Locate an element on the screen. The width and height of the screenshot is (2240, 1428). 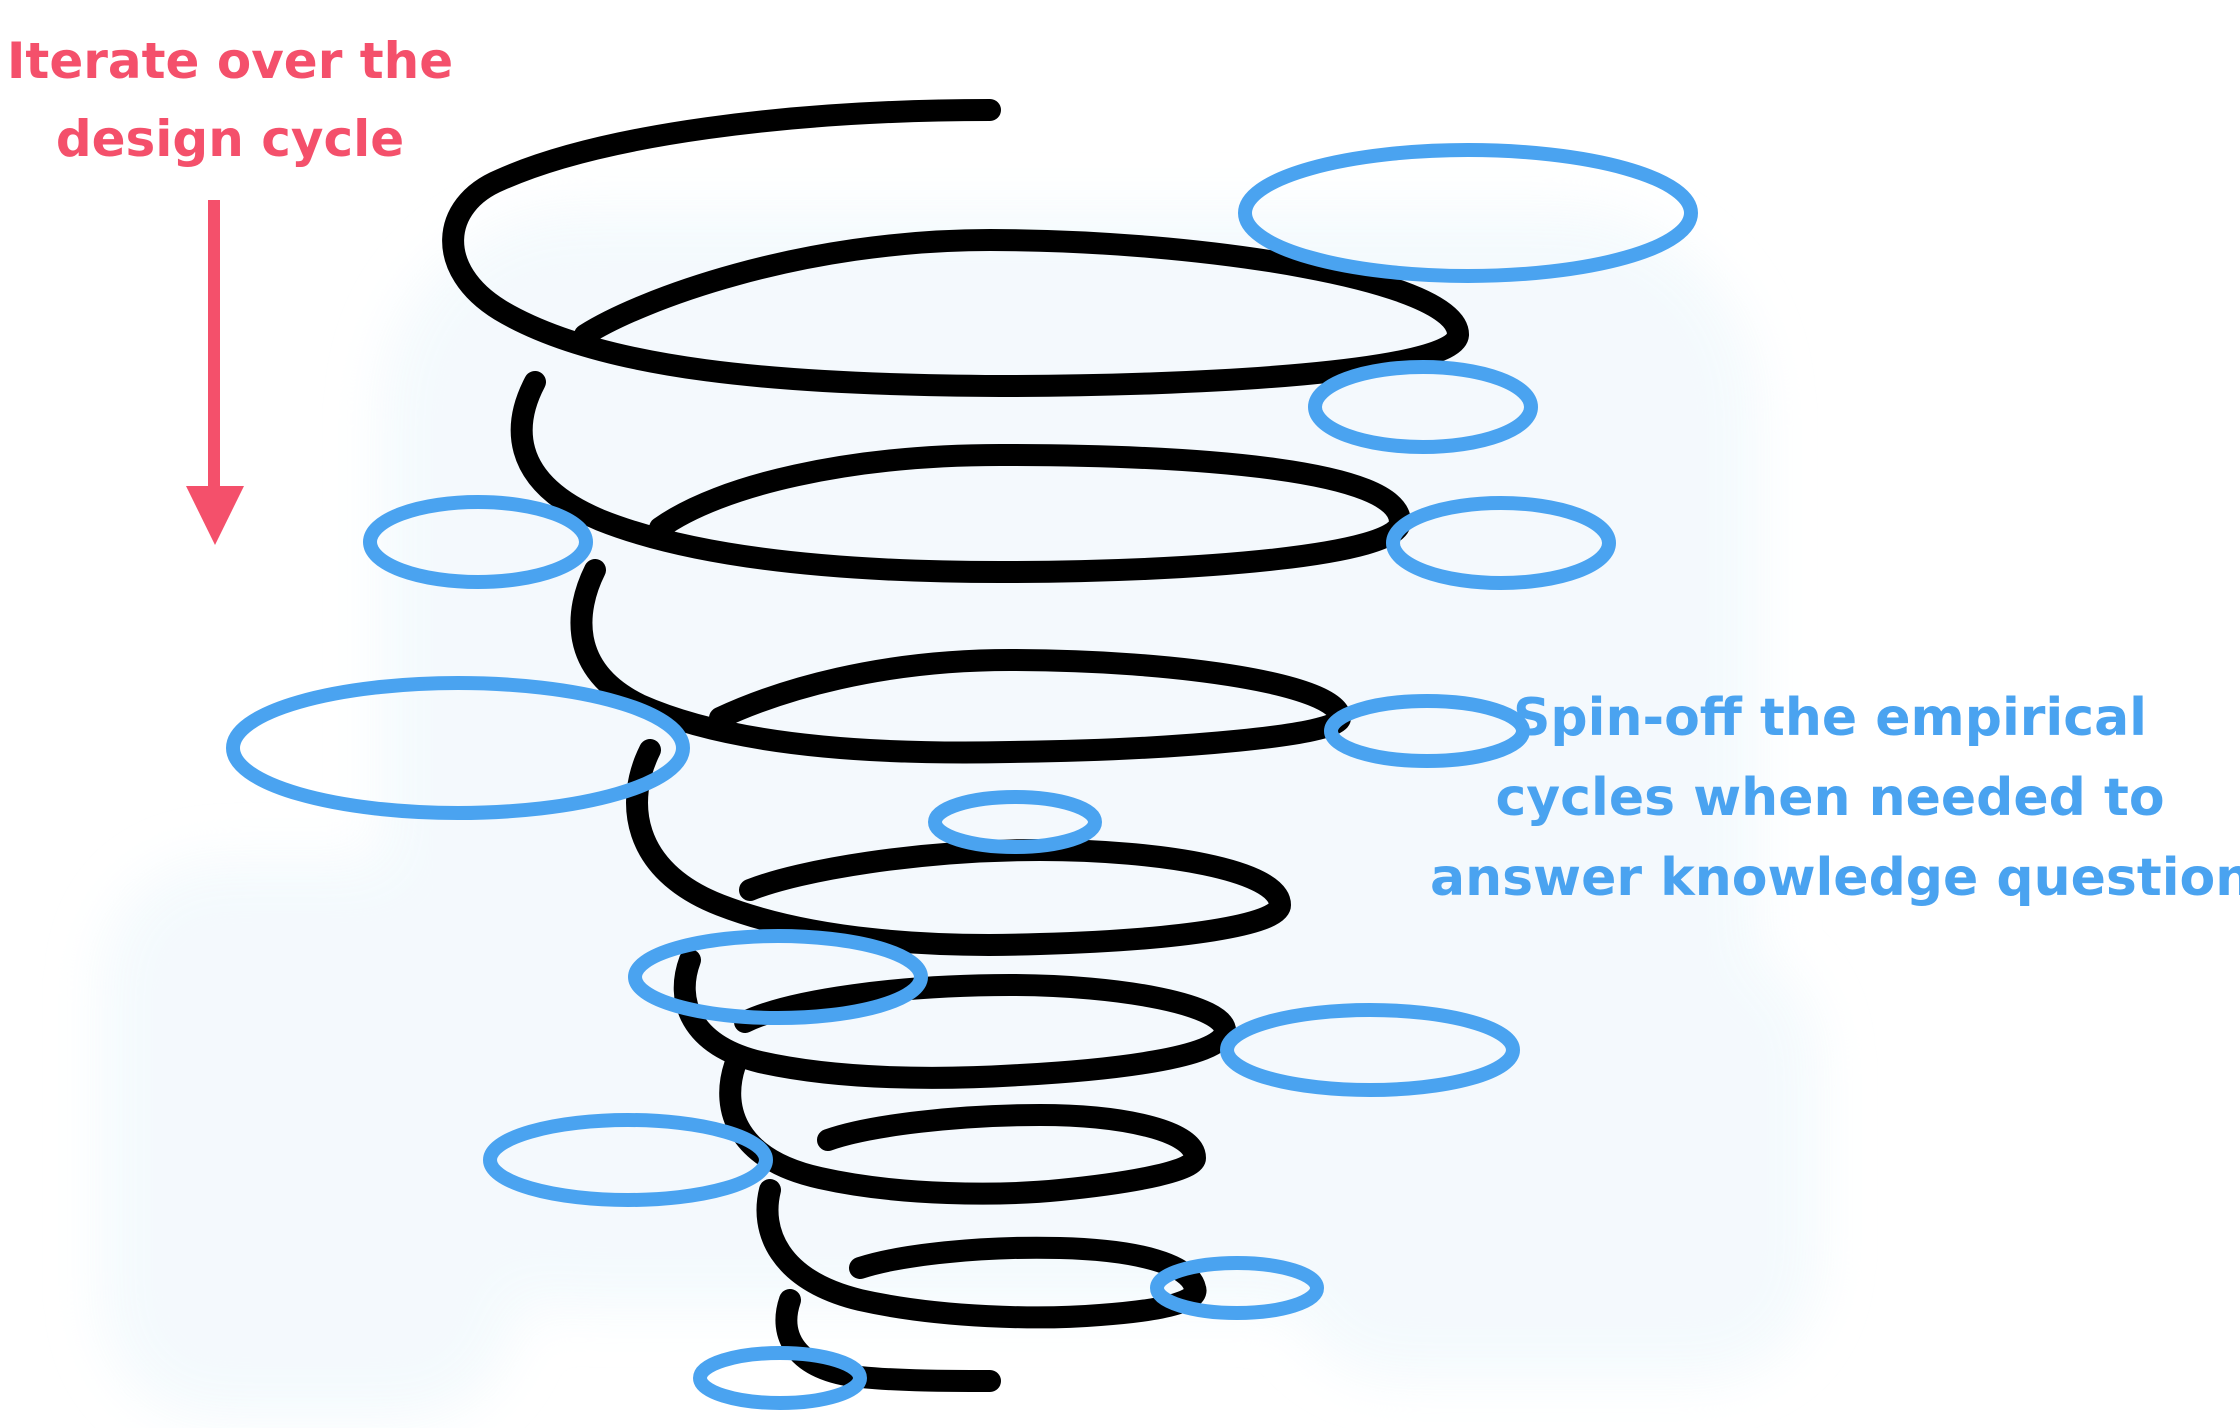
caption-line: answer knowledge questions. is located at coordinates (1835, 878).